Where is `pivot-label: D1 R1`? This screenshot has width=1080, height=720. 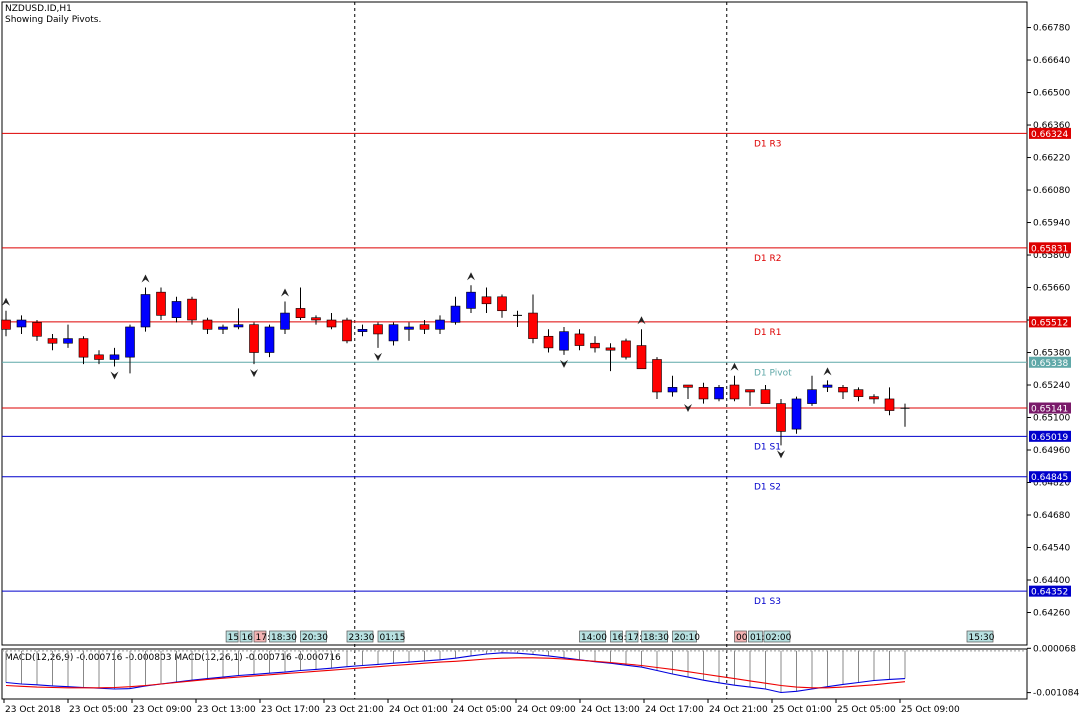 pivot-label: D1 R1 is located at coordinates (768, 333).